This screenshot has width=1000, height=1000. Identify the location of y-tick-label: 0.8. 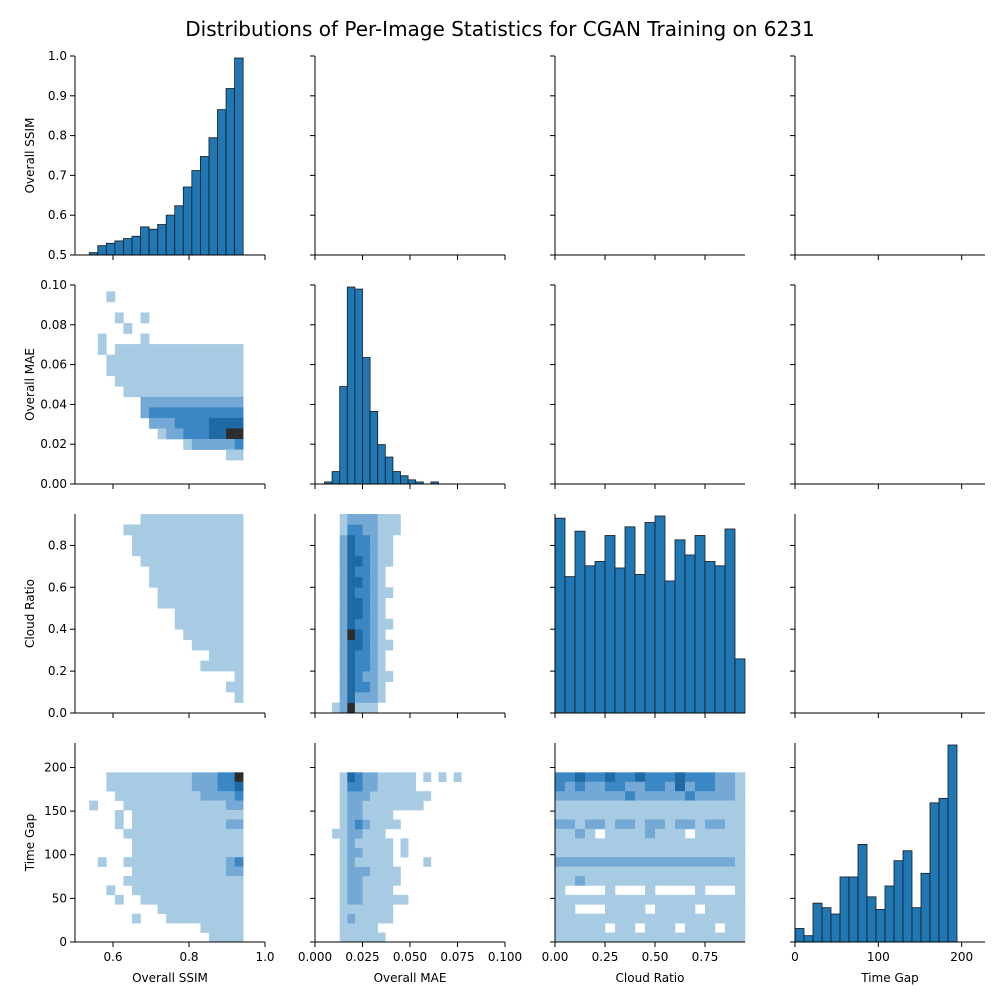
(57, 136).